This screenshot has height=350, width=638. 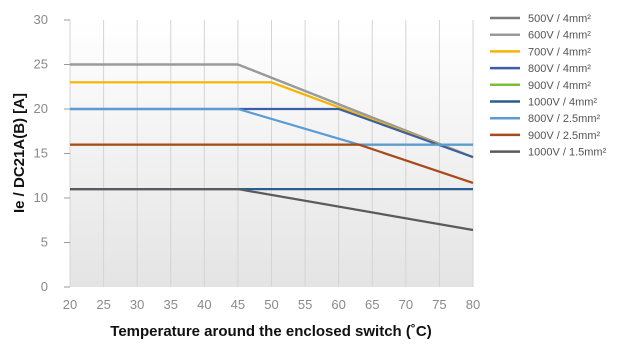 I want to click on legend-label: 800V / 2.5mm², so click(x=564, y=119).